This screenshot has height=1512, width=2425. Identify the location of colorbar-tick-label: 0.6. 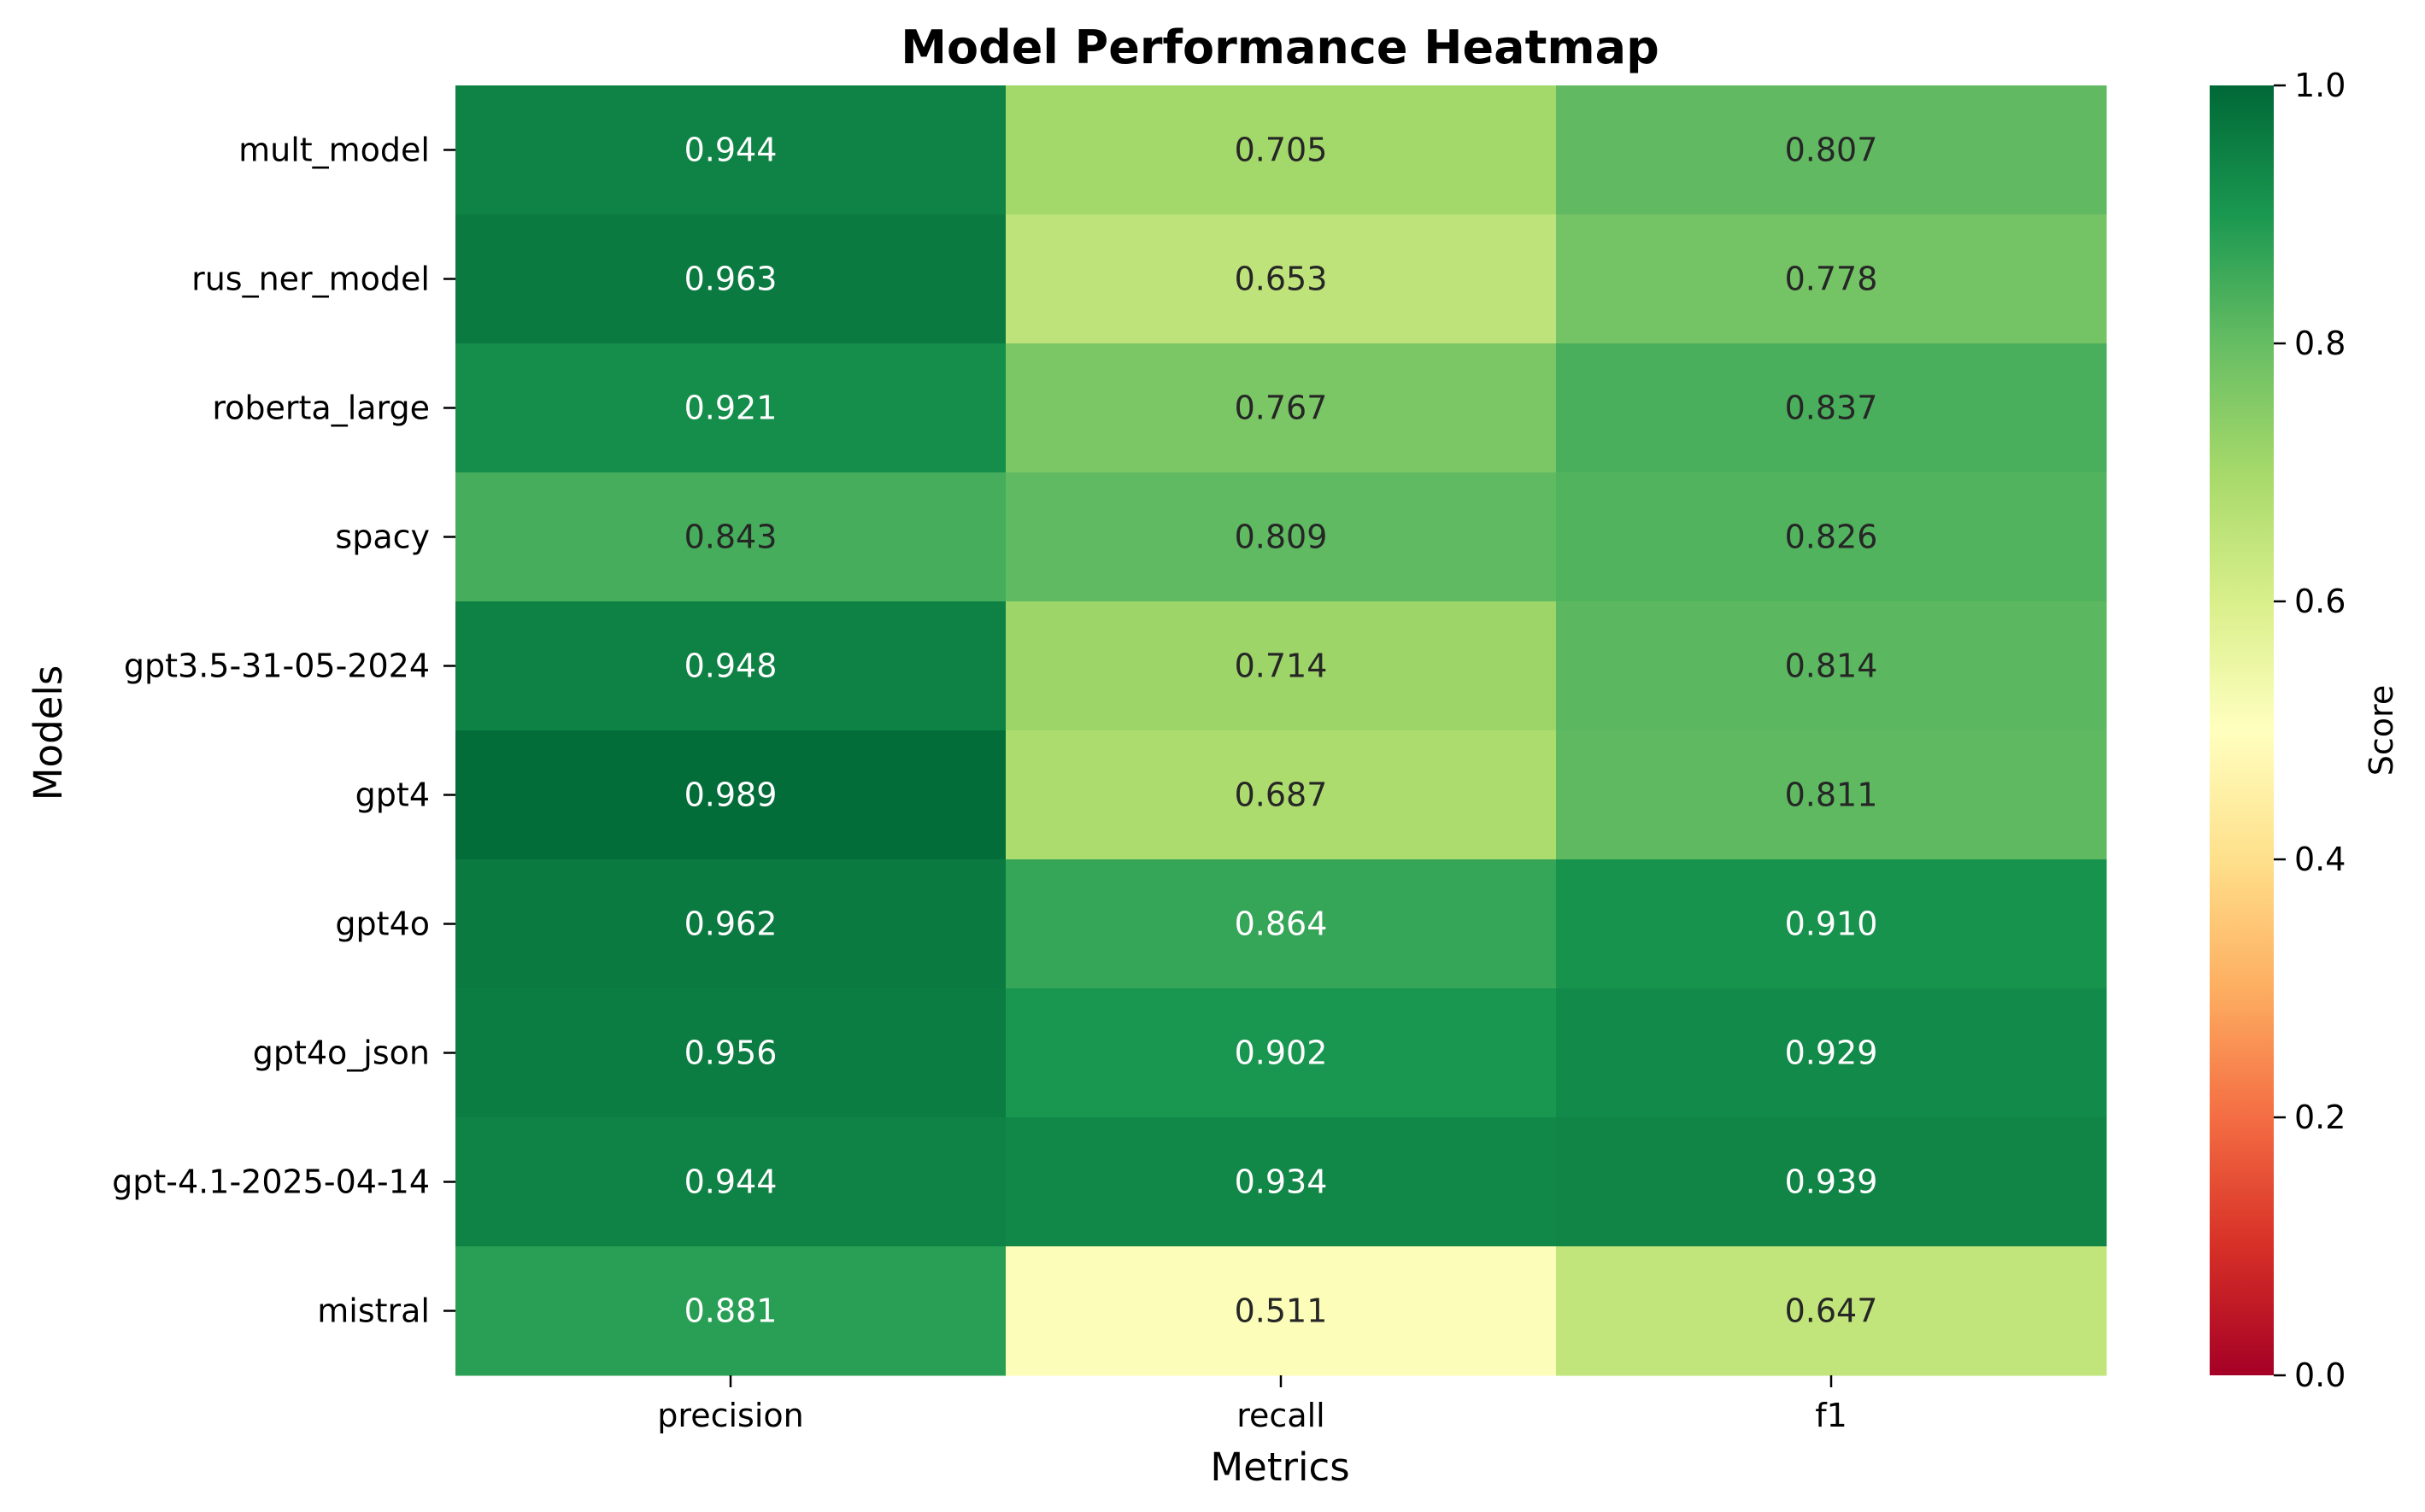
(2320, 601).